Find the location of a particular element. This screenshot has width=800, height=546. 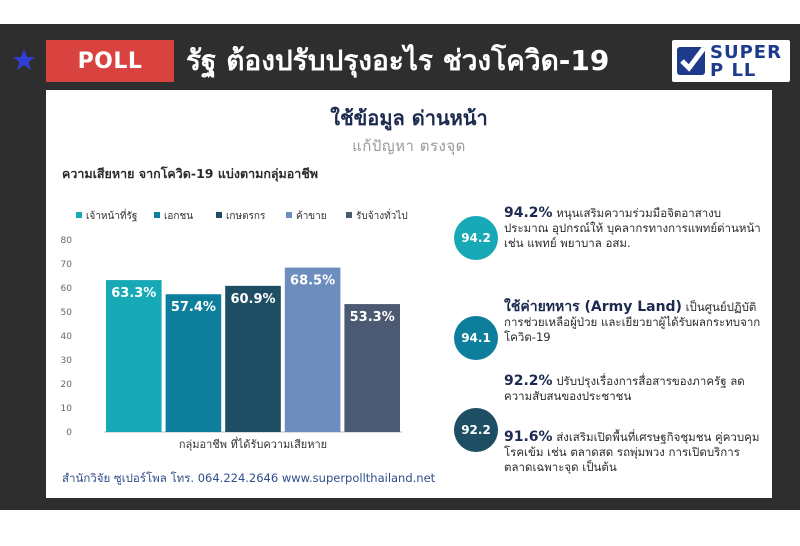

y-tick-label: 20 is located at coordinates (67, 385).